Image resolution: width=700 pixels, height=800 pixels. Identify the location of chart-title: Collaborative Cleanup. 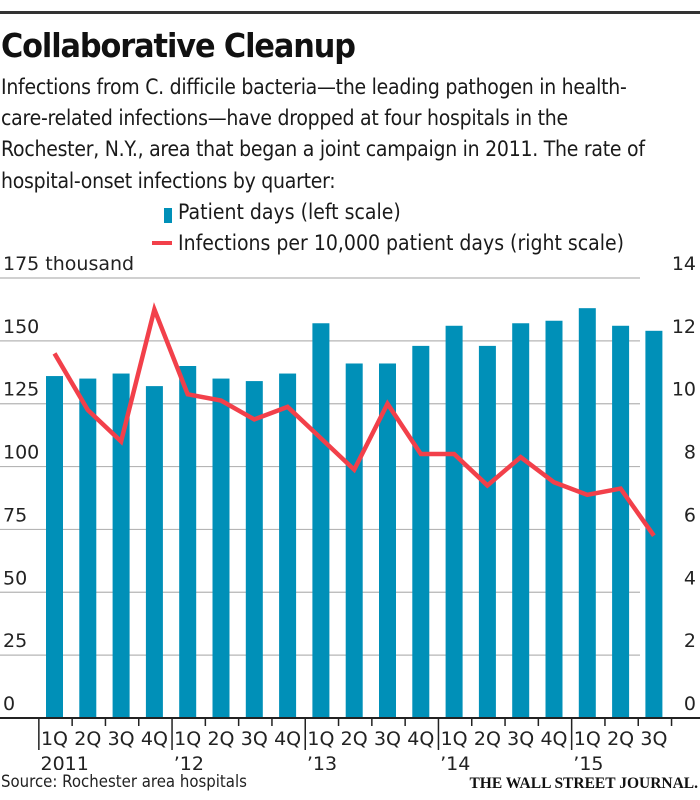
(178, 45).